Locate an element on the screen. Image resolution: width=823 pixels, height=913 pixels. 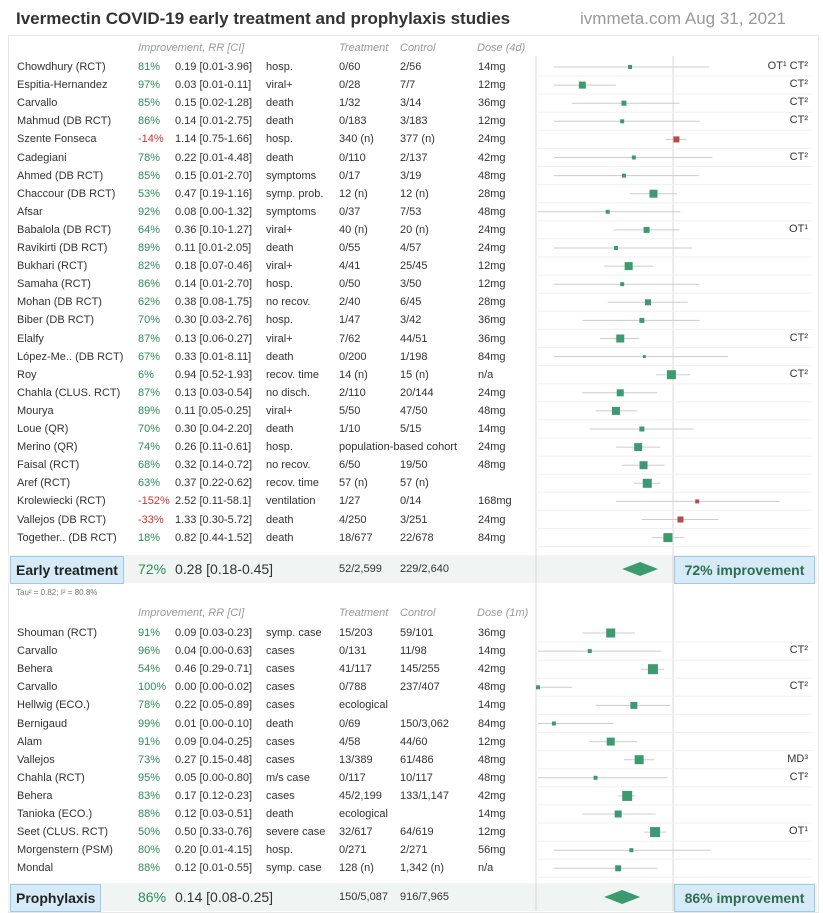
header-control-prophylaxis: Control is located at coordinates (418, 613).